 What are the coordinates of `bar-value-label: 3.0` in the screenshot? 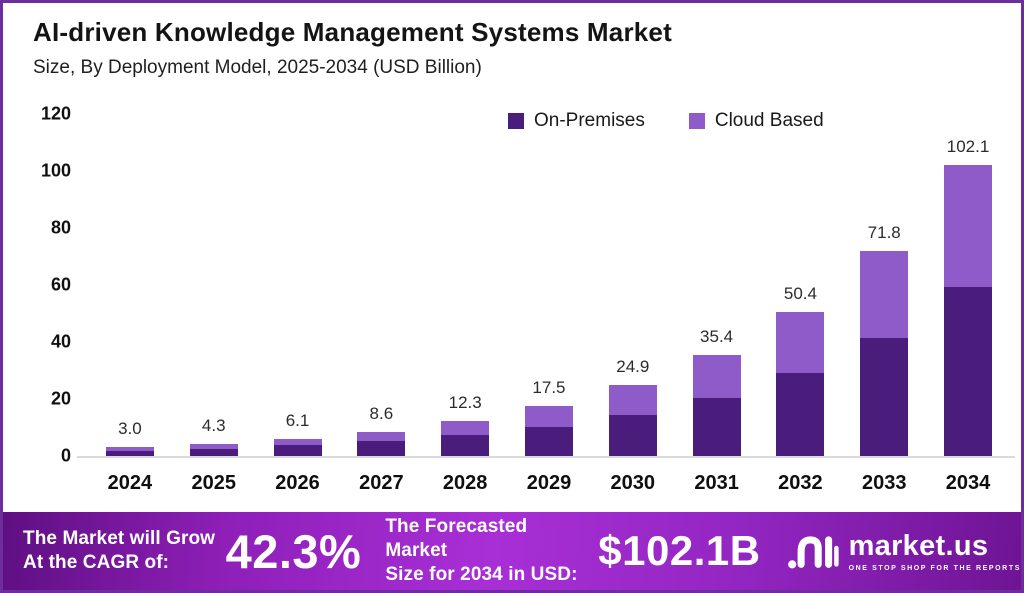 It's located at (130, 429).